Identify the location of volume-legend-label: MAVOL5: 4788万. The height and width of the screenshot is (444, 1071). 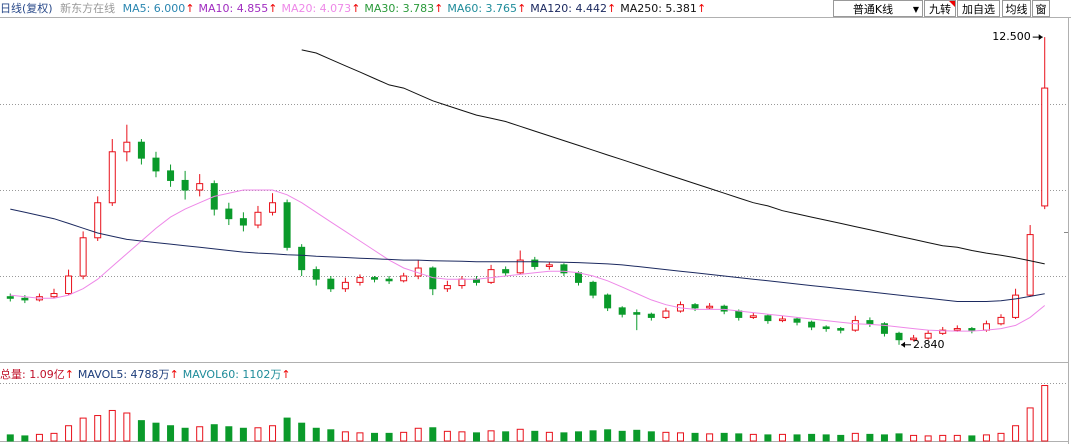
(123, 374).